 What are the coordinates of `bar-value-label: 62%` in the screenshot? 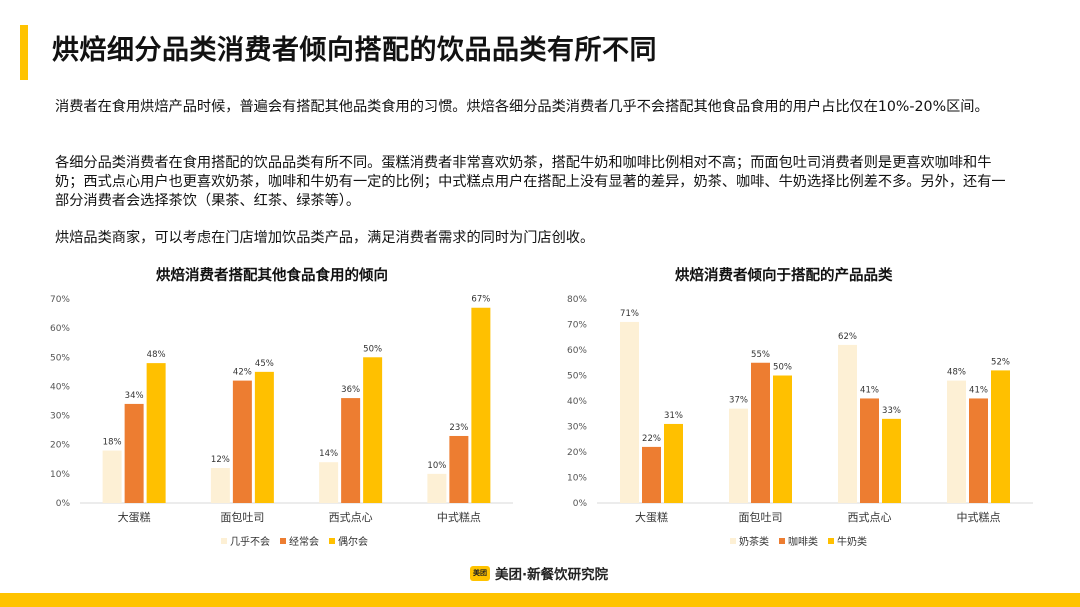 It's located at (847, 337).